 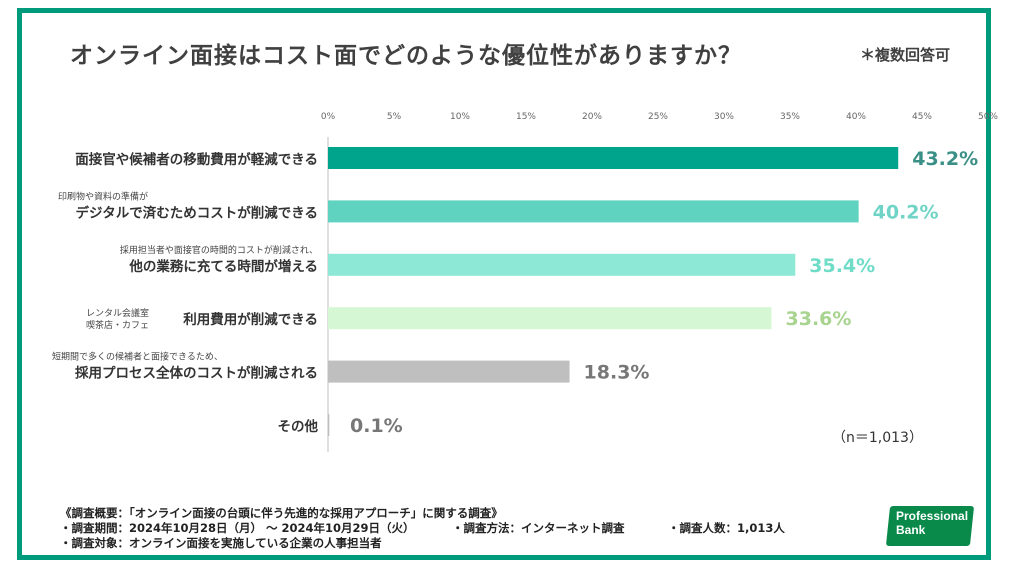 I want to click on category-label: その他, so click(x=298, y=426).